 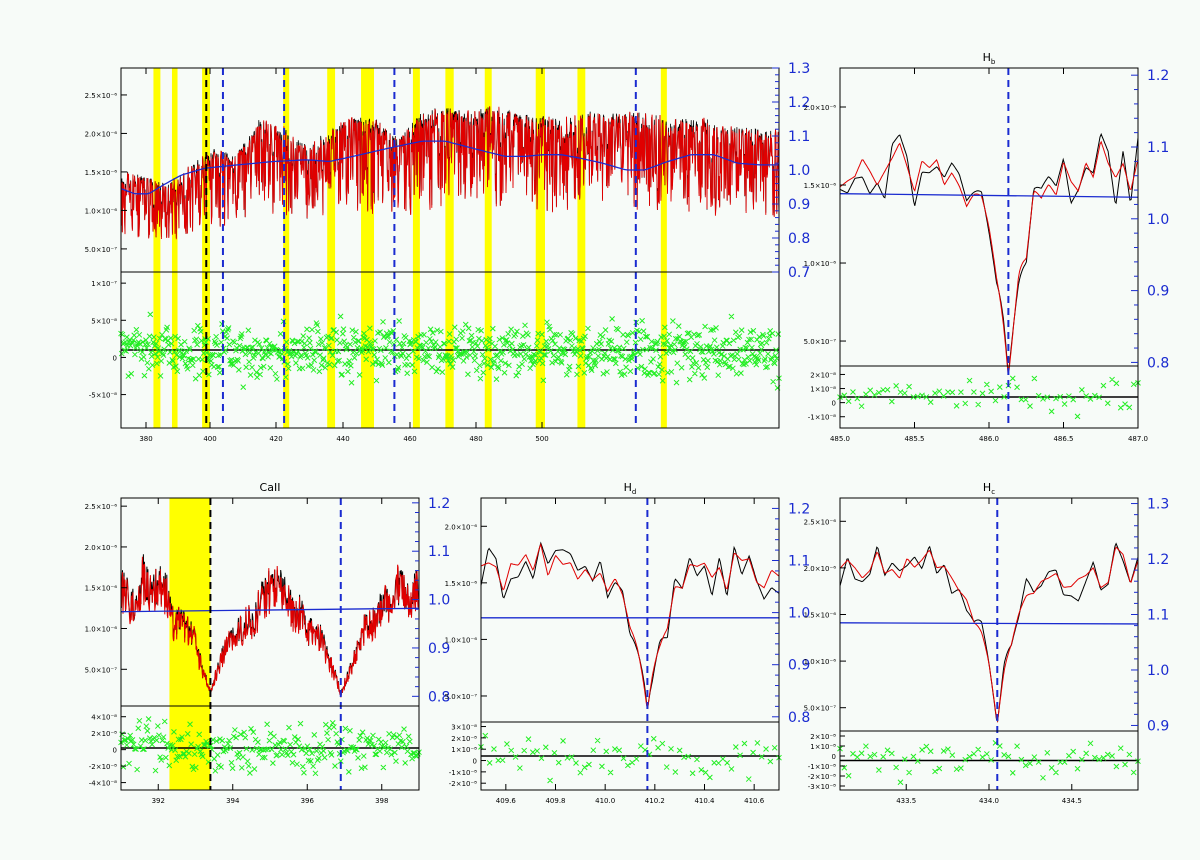 I want to click on hb-left-tick-label: 1.5×10⁻⁶, so click(x=820, y=186).